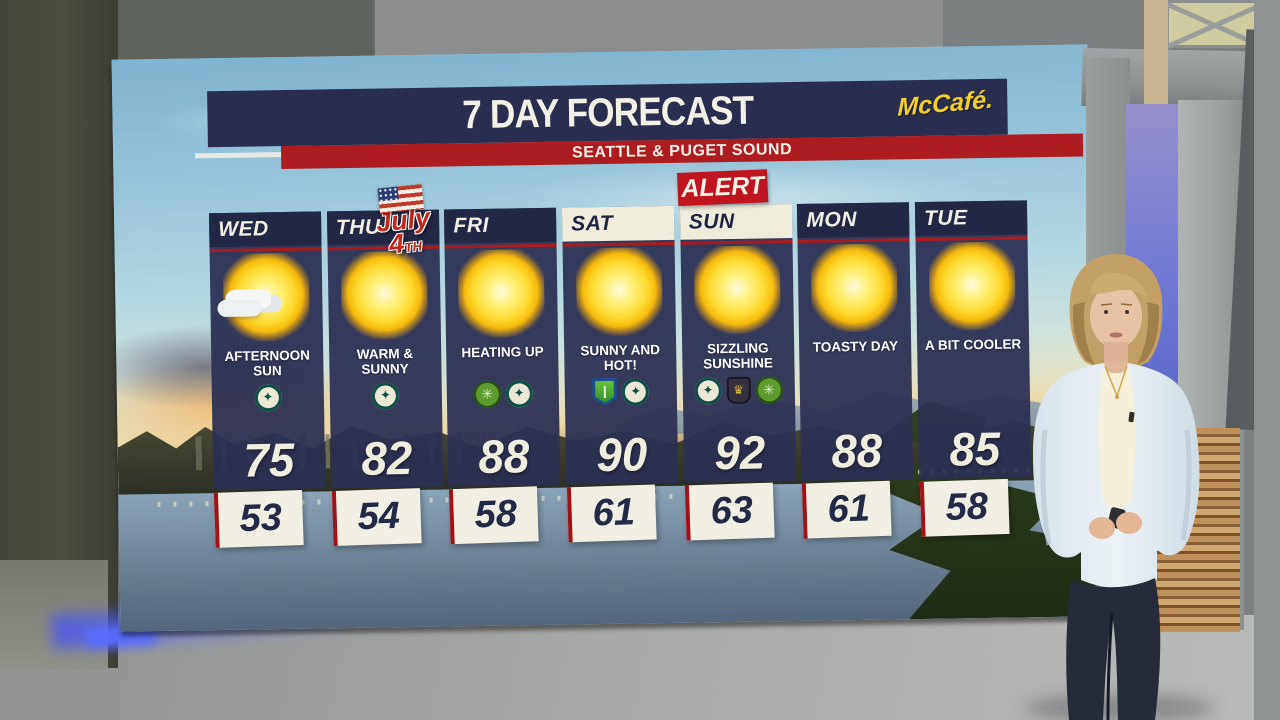 This screenshot has width=1280, height=720. I want to click on forecast-day-column: WED AFTERNOON SUN 75 53, so click(267, 379).